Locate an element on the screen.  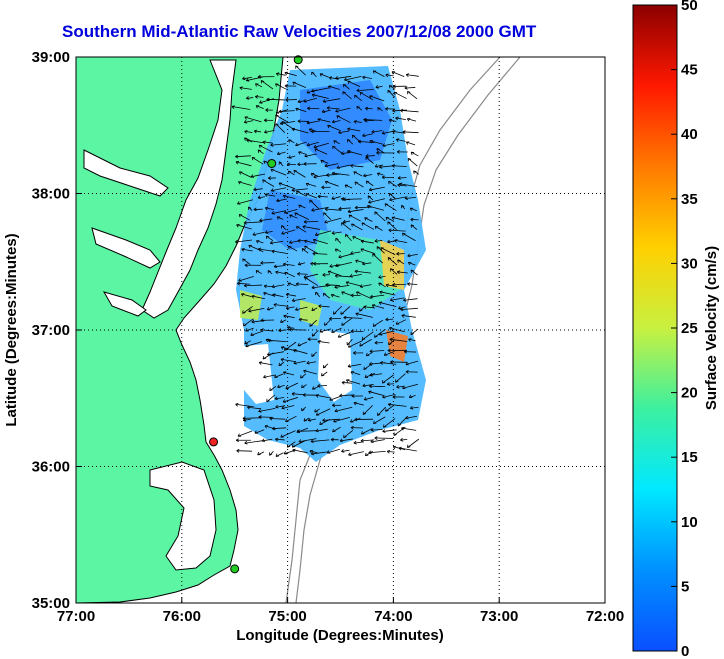
y-tick-label: 37:00 is located at coordinates (51, 330).